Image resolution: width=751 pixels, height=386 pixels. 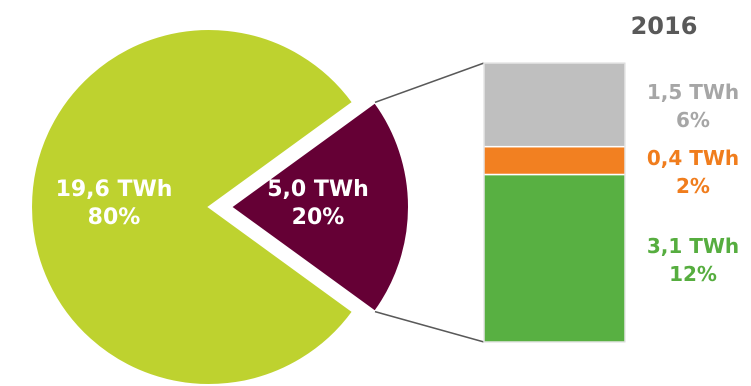 I want to click on bar-label-percent-2: 12%, so click(x=693, y=274).